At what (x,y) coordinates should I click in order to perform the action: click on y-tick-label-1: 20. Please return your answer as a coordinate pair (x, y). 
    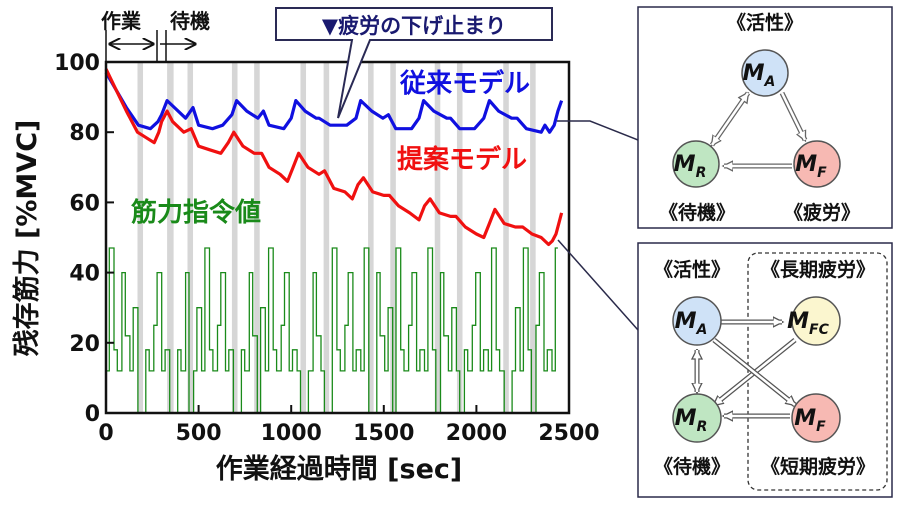
    Looking at the image, I should click on (84, 344).